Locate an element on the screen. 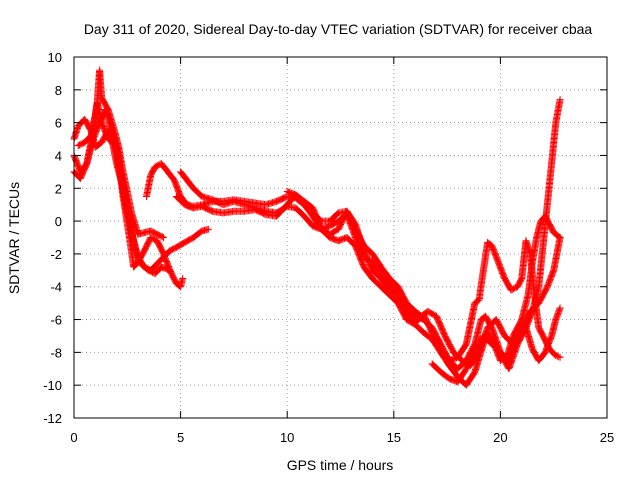  x-tick-label: 20 is located at coordinates (500, 437).